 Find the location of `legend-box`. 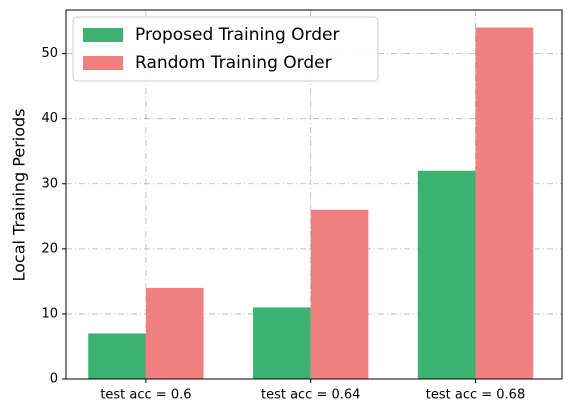

legend-box is located at coordinates (225, 49).